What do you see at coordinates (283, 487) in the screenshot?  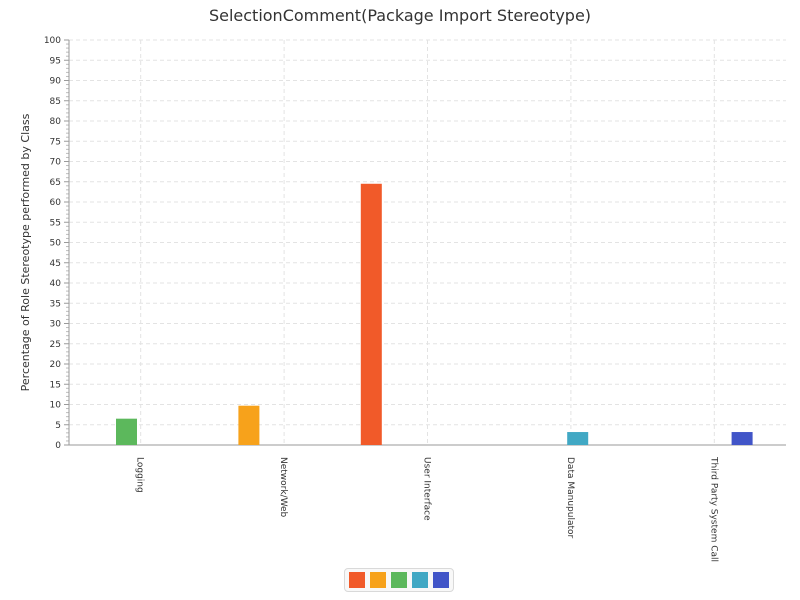 I see `x-tick-label: Network/Web` at bounding box center [283, 487].